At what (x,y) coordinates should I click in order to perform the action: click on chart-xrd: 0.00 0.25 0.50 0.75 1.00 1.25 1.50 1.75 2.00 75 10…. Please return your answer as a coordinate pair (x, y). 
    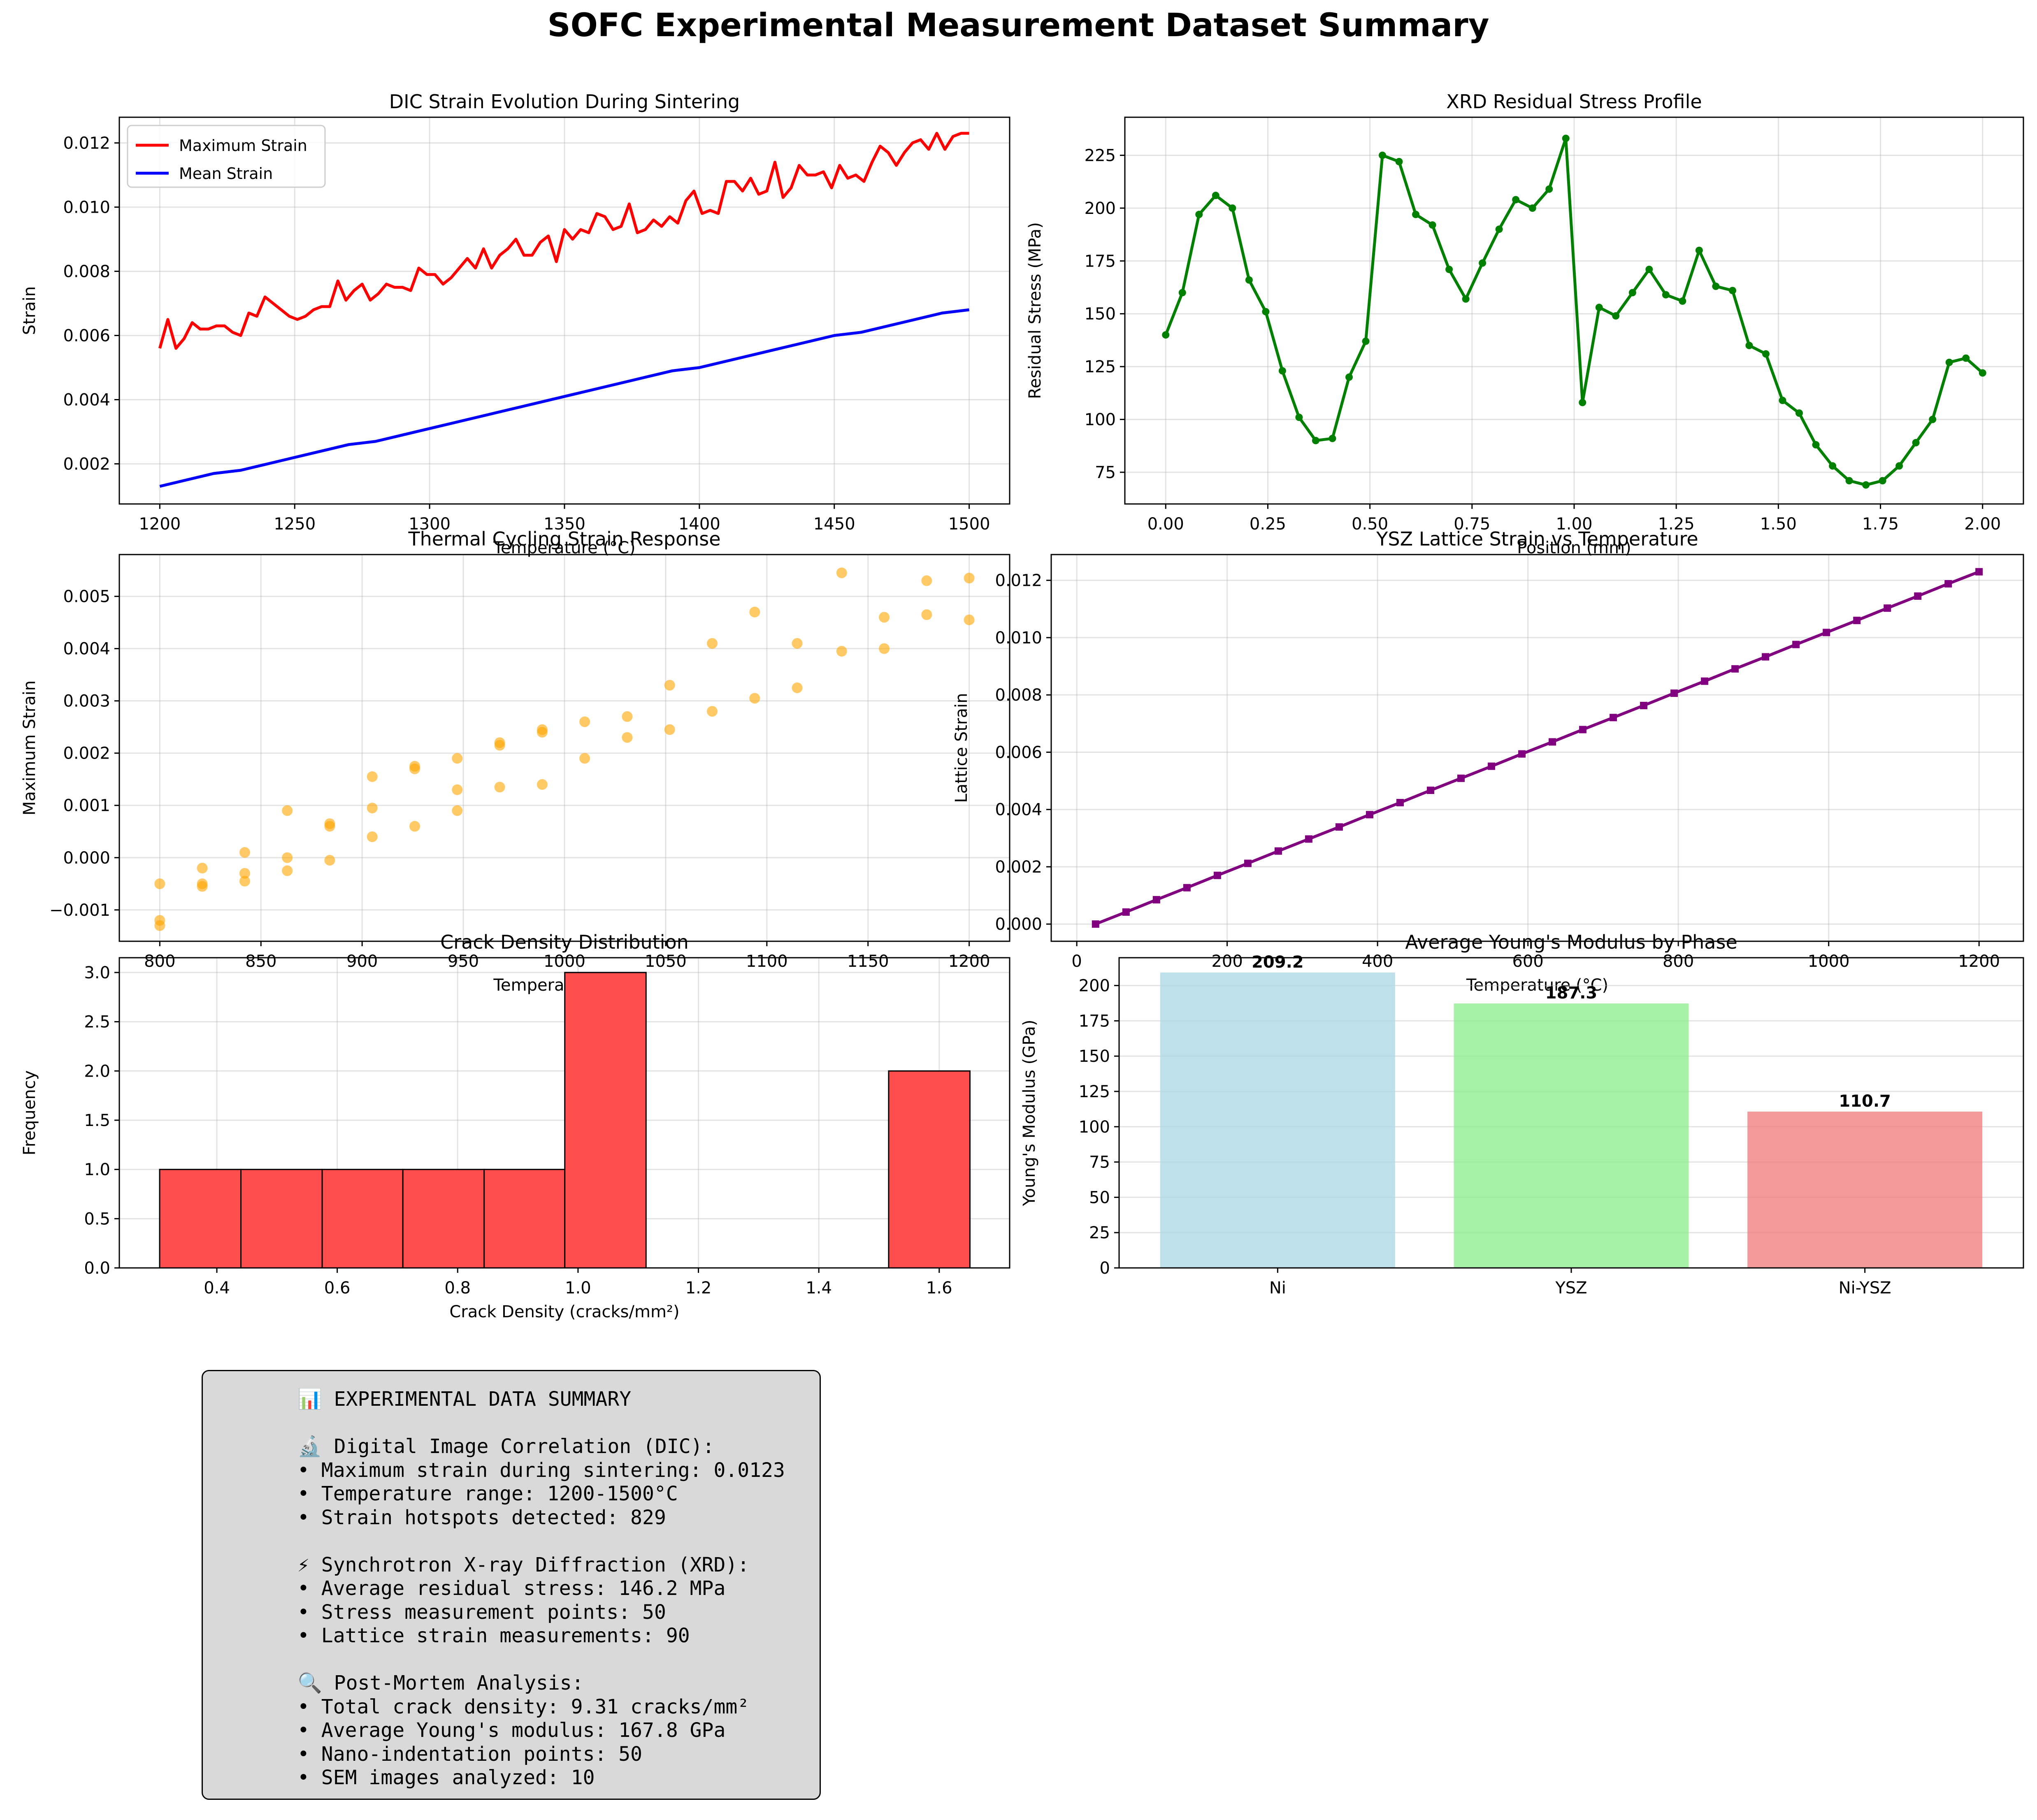
    Looking at the image, I should click on (1525, 324).